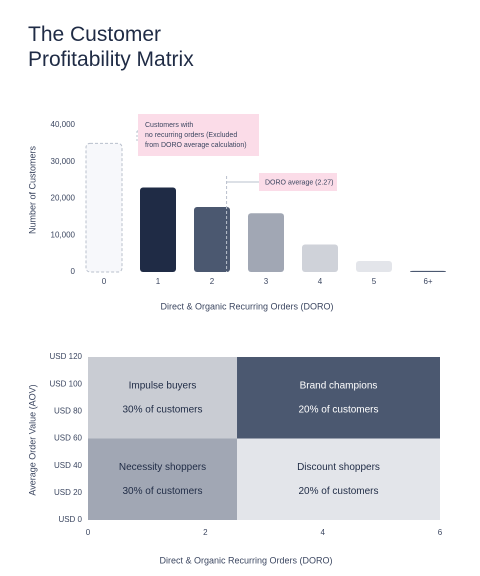 This screenshot has height=576, width=480. I want to click on y-axis-label: Number of Customers, so click(32, 189).